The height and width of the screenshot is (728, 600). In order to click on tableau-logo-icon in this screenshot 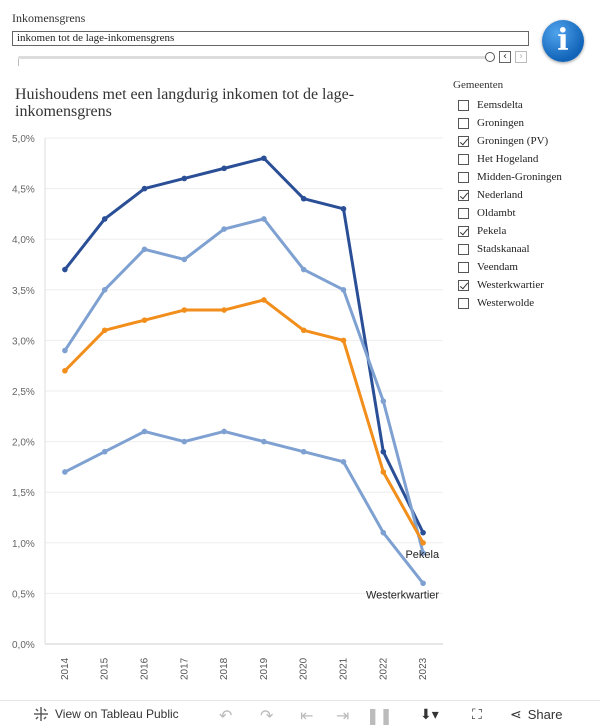, I will do `click(41, 714)`.